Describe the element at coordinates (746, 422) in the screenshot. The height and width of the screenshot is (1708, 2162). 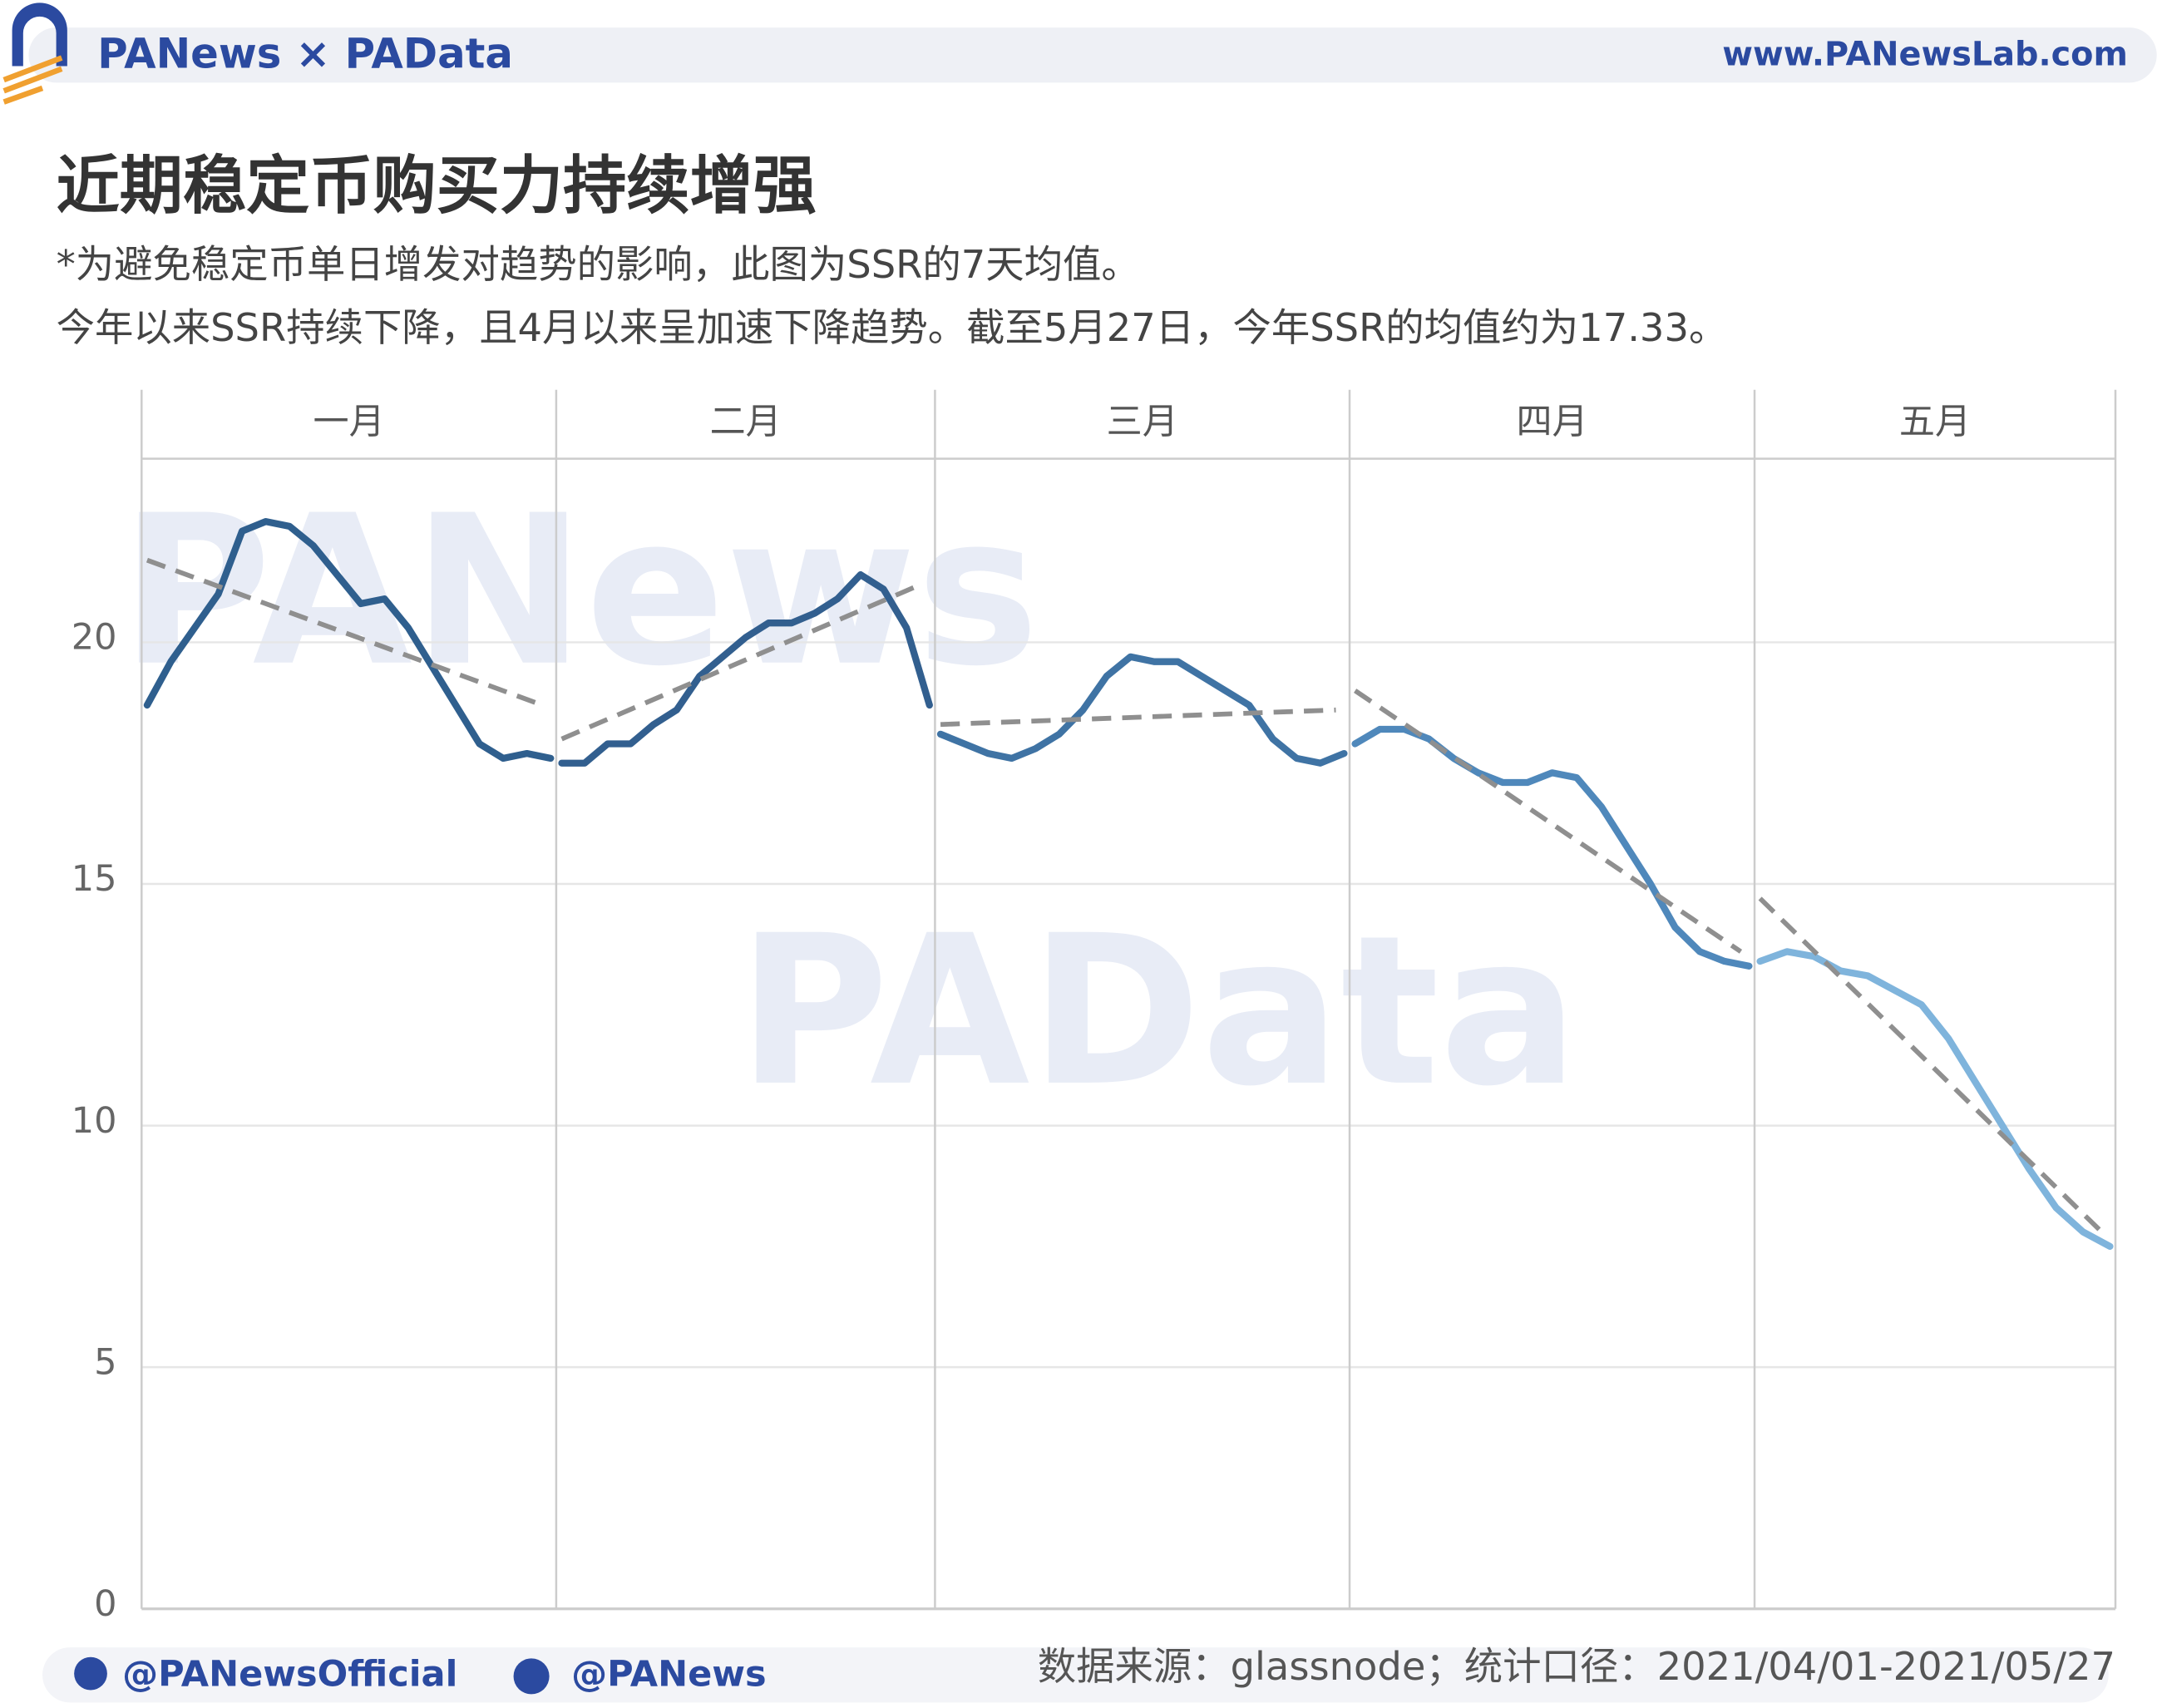
I see `panel-label: 二月` at that location.